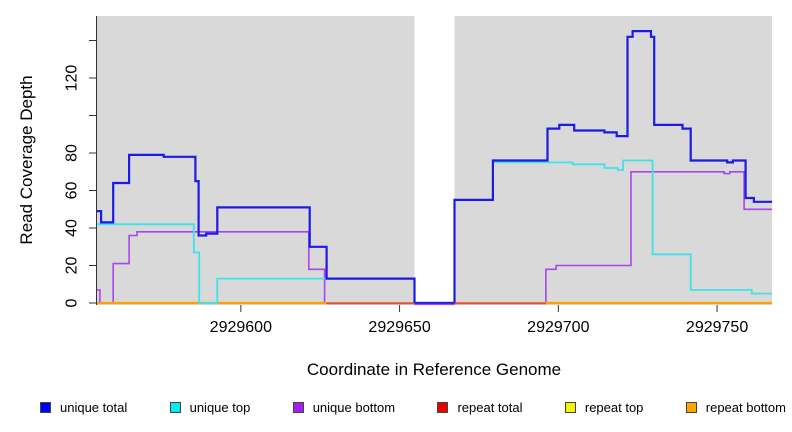 The height and width of the screenshot is (432, 792). I want to click on y-tick-label: 40, so click(72, 228).